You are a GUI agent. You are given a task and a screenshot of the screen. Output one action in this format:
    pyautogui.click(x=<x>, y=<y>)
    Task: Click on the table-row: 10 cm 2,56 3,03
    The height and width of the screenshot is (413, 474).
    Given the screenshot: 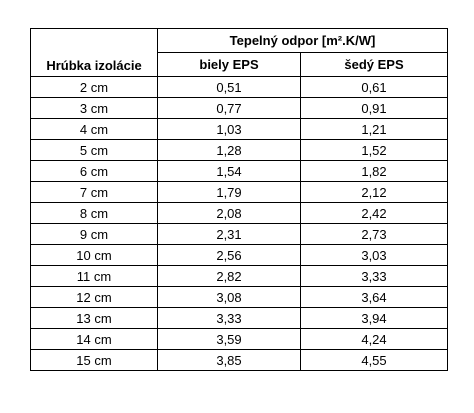 What is the action you would take?
    pyautogui.click(x=239, y=255)
    